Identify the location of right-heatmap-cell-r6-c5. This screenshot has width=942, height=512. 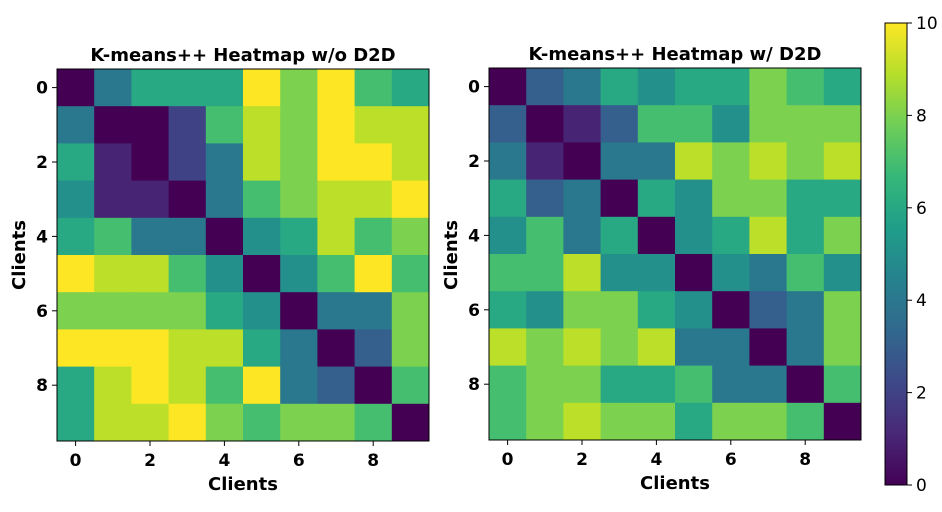
(694, 310).